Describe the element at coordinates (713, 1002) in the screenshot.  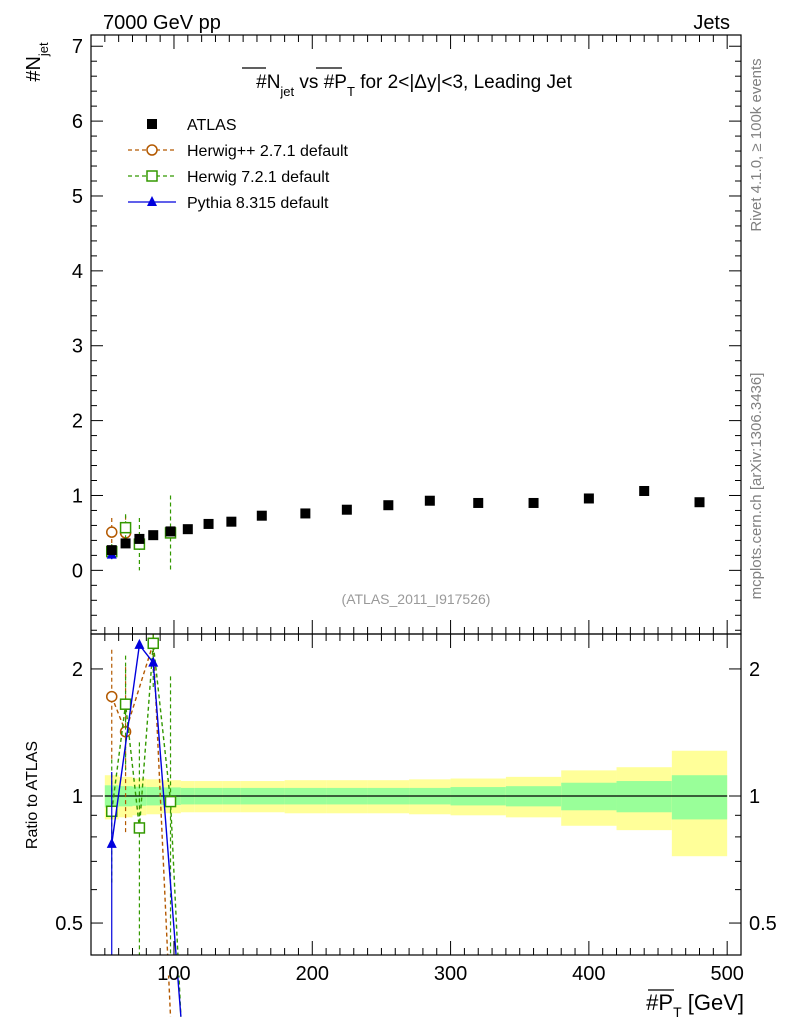
I see `xlabel-unit: [GeV]` at that location.